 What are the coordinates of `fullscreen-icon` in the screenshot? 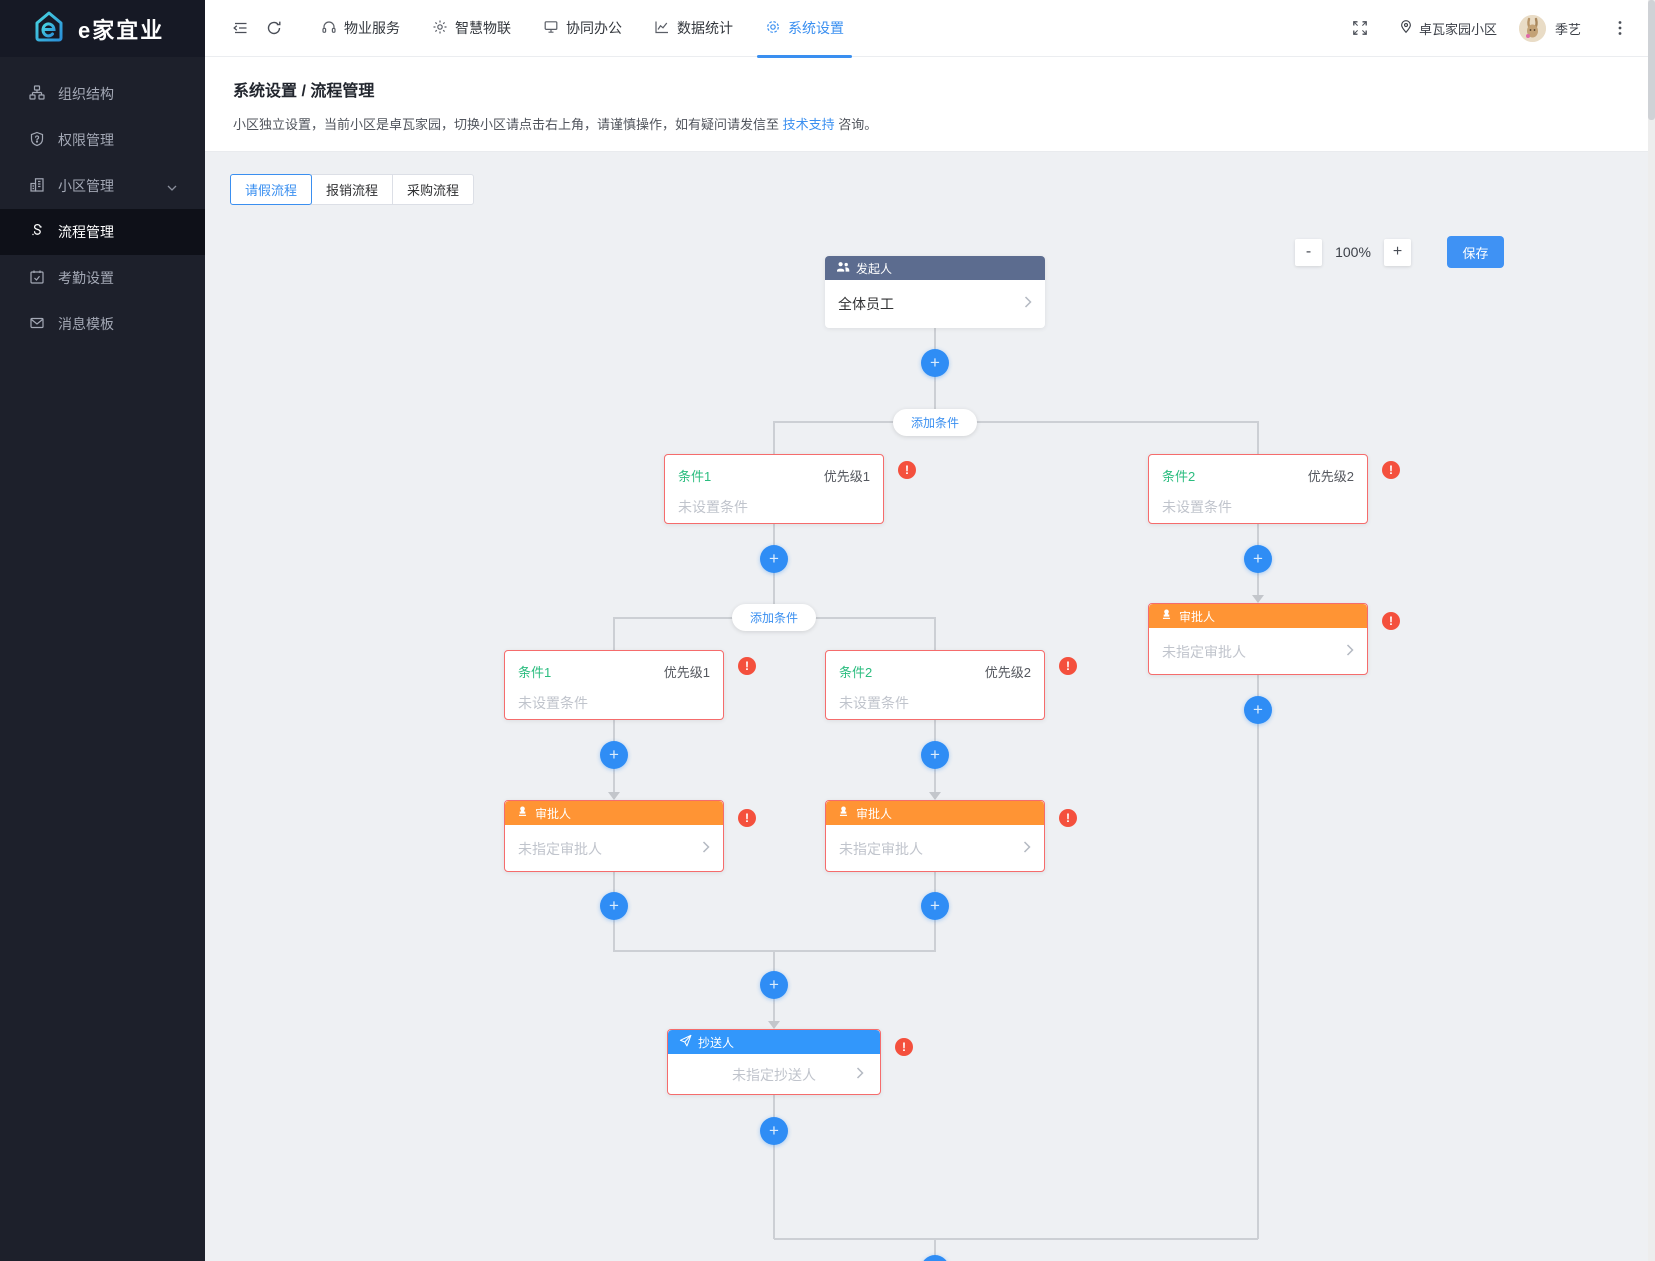 It's located at (1360, 28).